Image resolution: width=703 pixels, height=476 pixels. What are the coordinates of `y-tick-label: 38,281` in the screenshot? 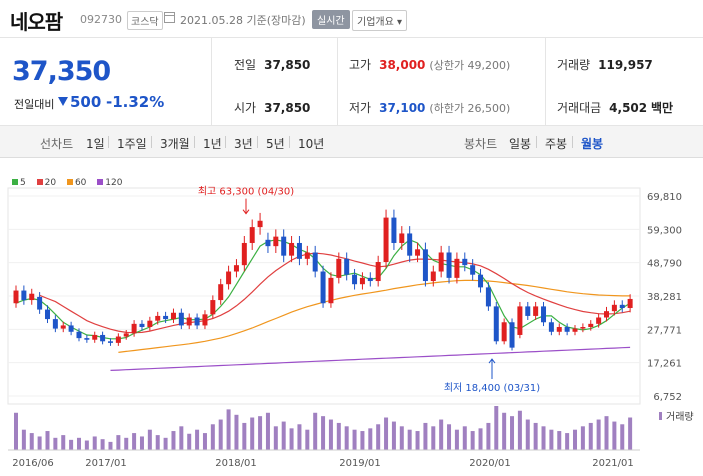 It's located at (664, 297).